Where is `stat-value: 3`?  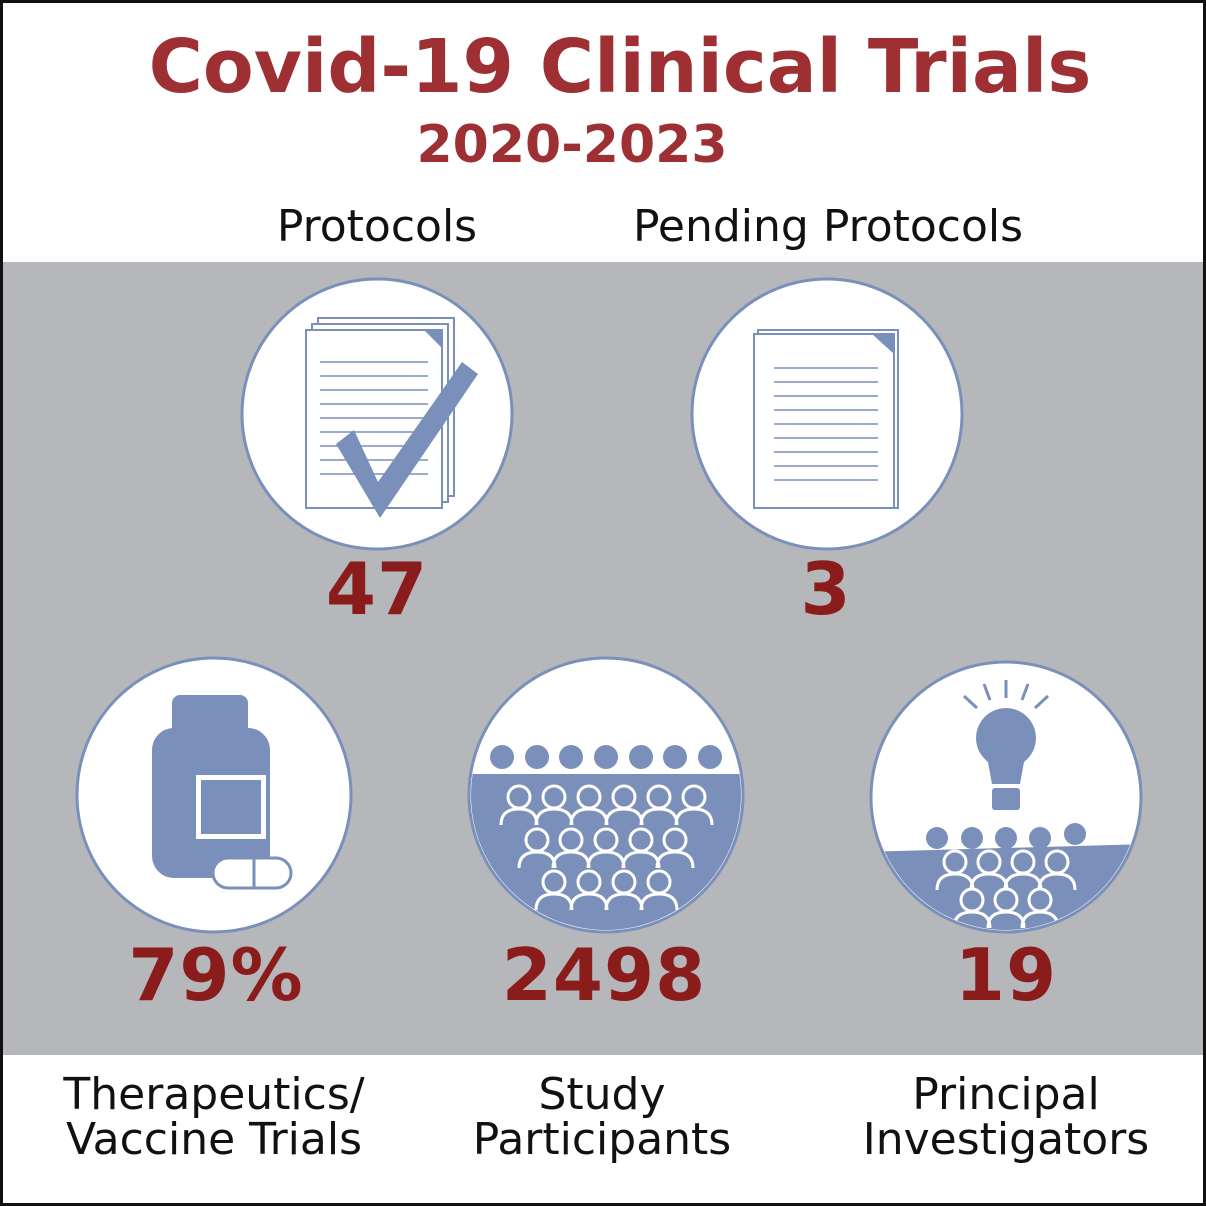
stat-value: 3 is located at coordinates (825, 589).